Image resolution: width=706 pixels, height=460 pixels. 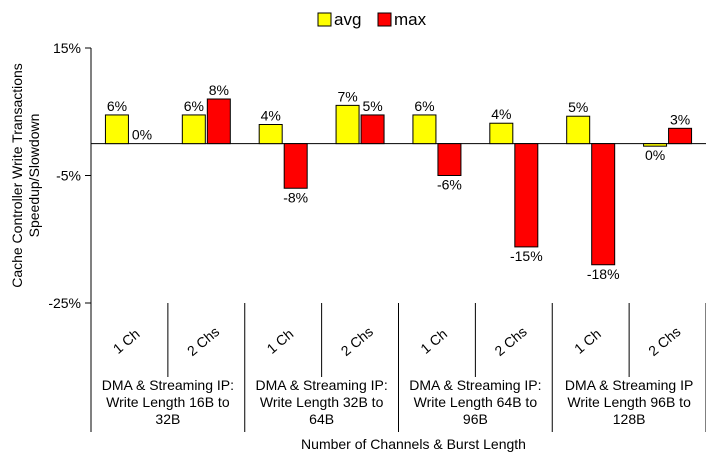 I want to click on group-label: 128B, so click(x=629, y=419).